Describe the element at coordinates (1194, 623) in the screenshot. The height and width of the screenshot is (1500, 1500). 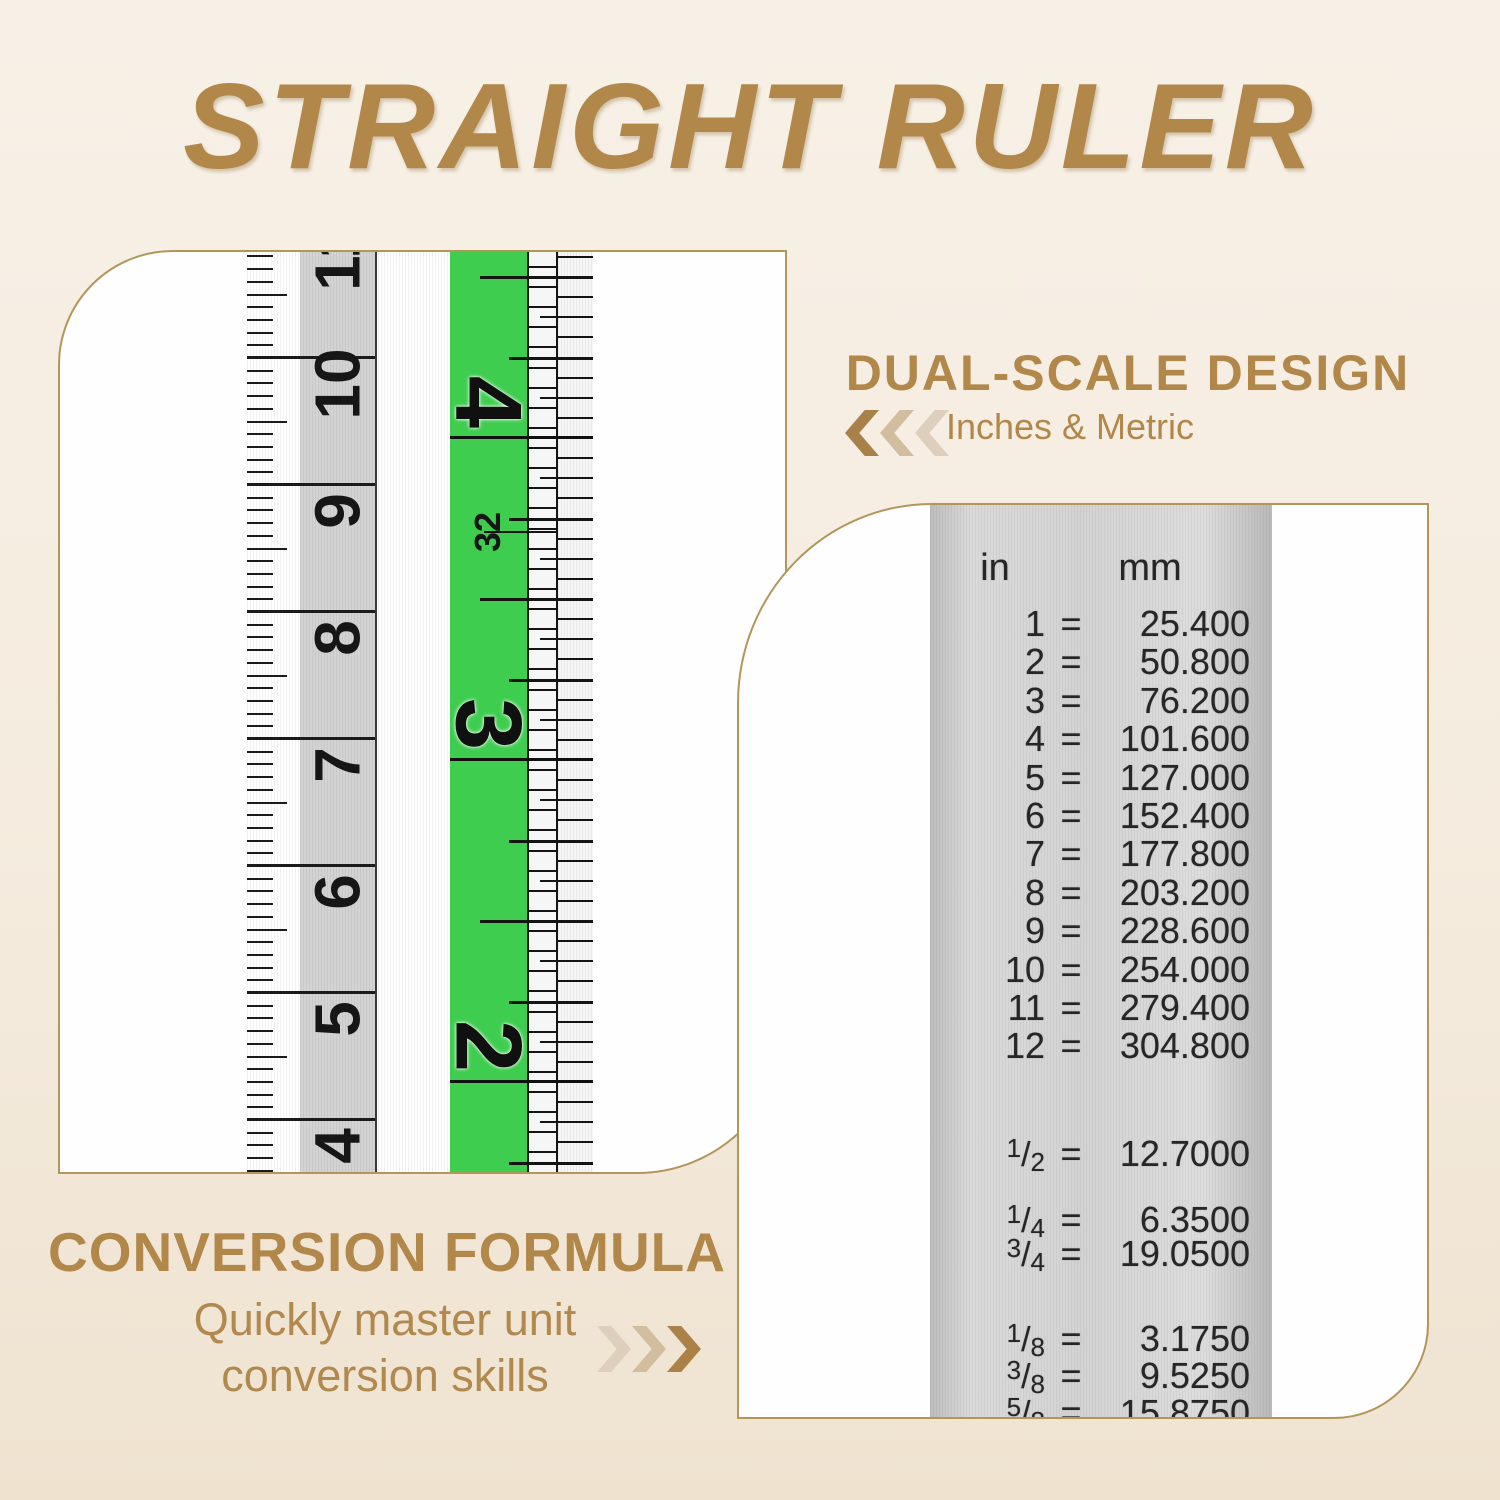
I see `value-mm: 25.400` at that location.